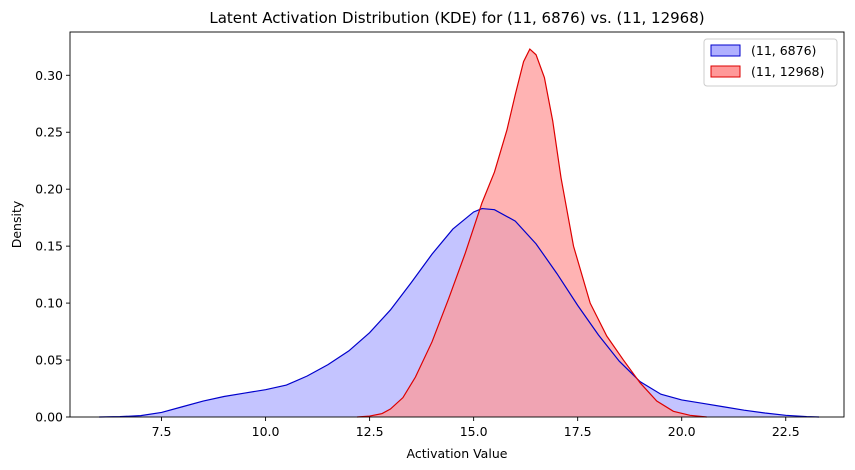  I want to click on y-tick-label: 0.00, so click(49, 417).